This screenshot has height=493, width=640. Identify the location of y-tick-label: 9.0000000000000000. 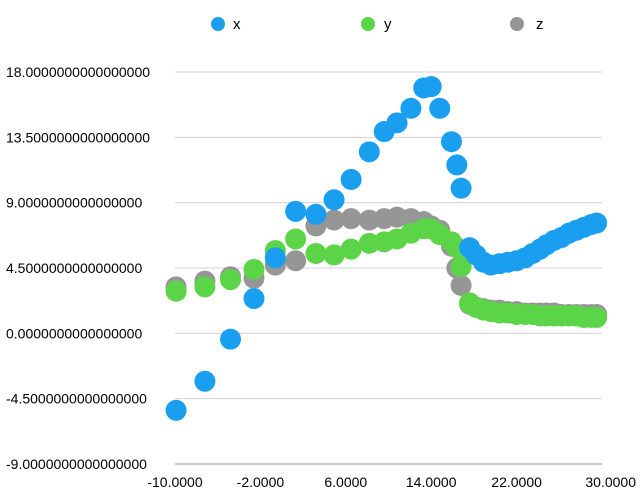
(74, 203).